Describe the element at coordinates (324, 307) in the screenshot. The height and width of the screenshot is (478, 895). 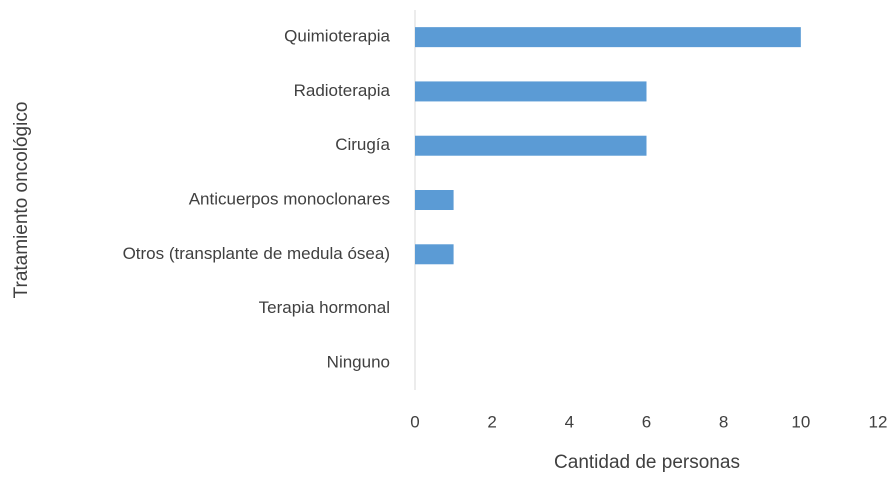
I see `y-tick-label: Terapia hormonal` at that location.